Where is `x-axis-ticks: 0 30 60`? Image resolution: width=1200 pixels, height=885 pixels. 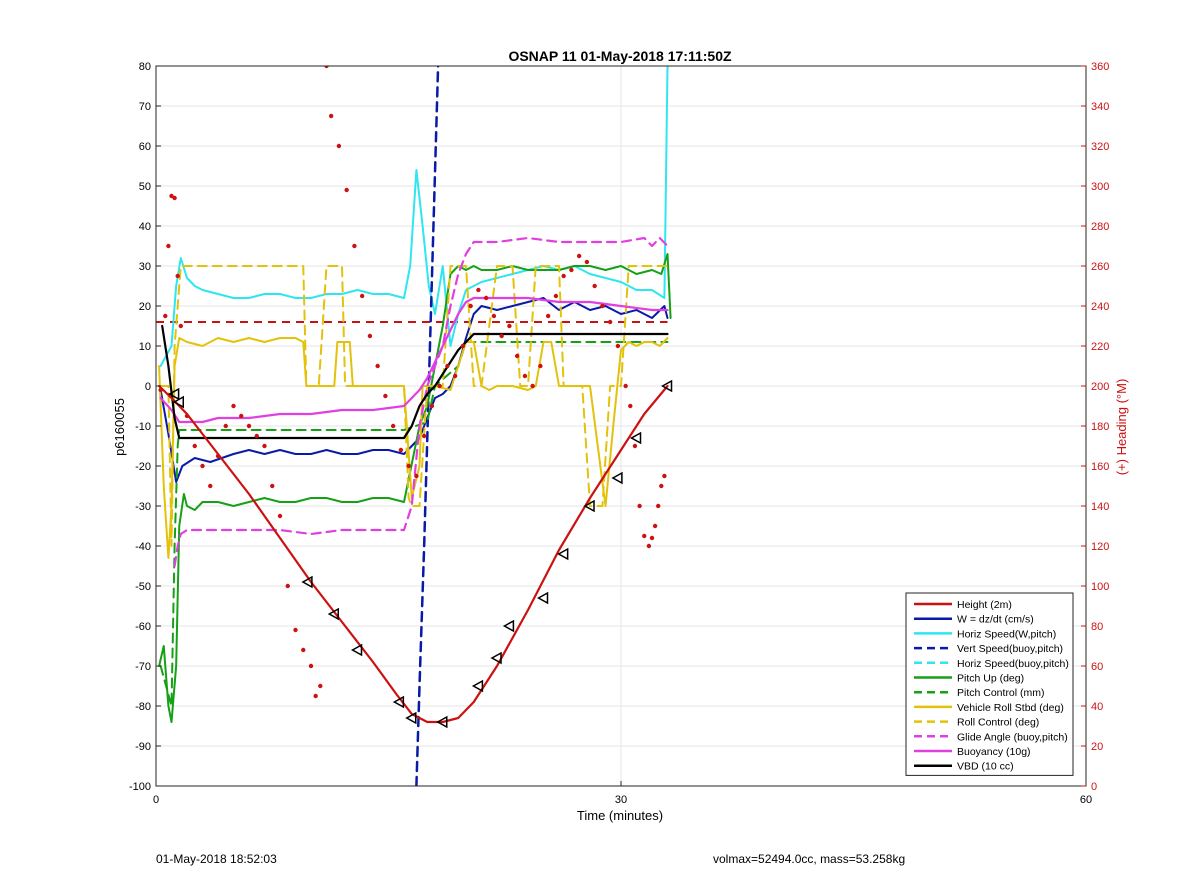 x-axis-ticks: 0 30 60 is located at coordinates (622, 793).